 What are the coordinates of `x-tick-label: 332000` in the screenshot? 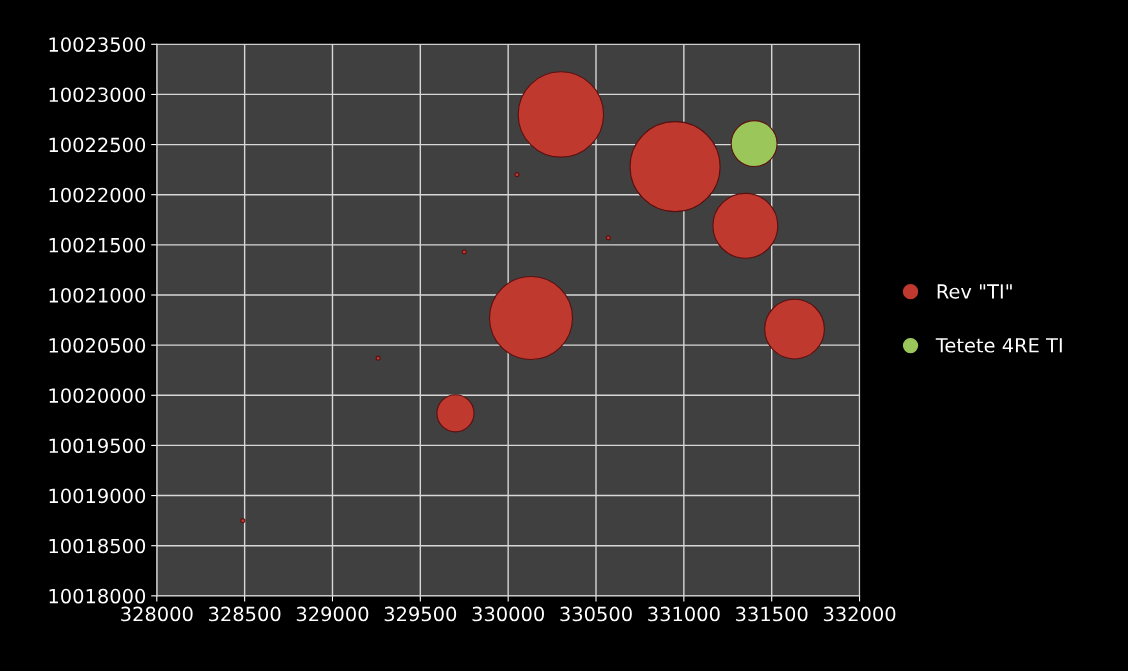 It's located at (859, 614).